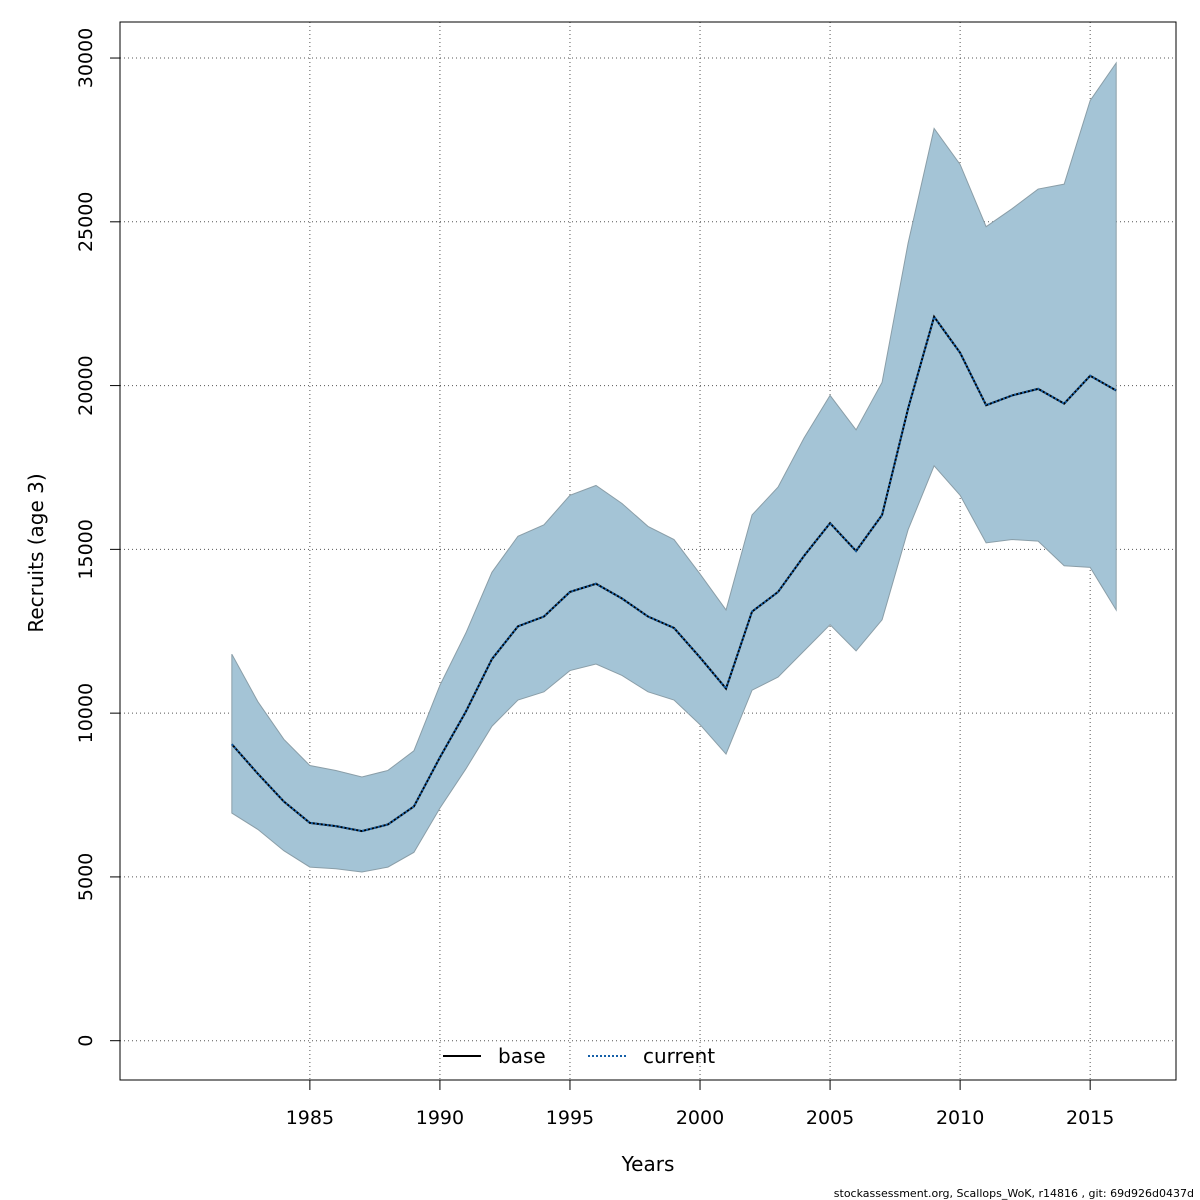  What do you see at coordinates (1090, 1118) in the screenshot?
I see `x-tick-label: 2015` at bounding box center [1090, 1118].